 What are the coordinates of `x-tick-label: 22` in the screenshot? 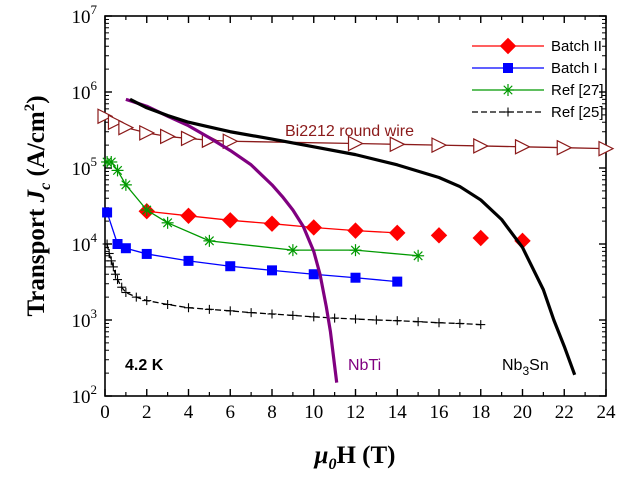 It's located at (564, 412).